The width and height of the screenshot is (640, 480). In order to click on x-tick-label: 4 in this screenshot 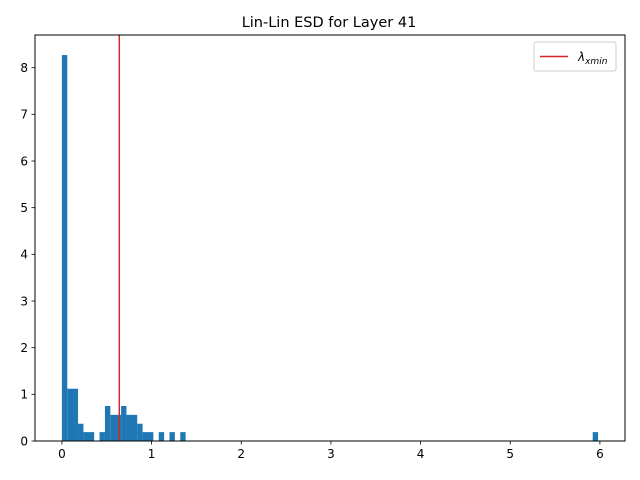, I will do `click(421, 454)`.